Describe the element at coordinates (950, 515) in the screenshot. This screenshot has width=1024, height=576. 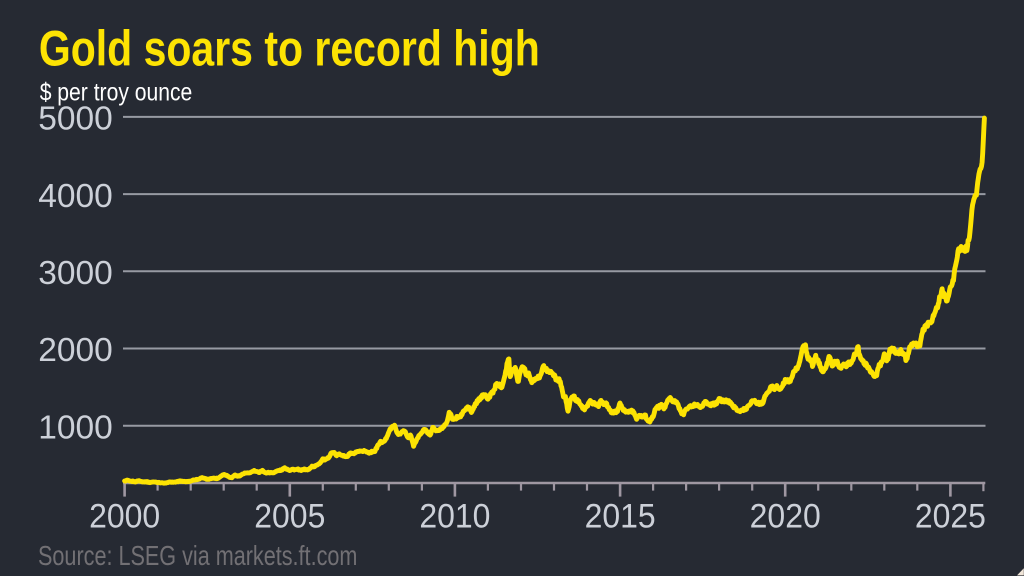
I see `svg-text: 2025` at that location.